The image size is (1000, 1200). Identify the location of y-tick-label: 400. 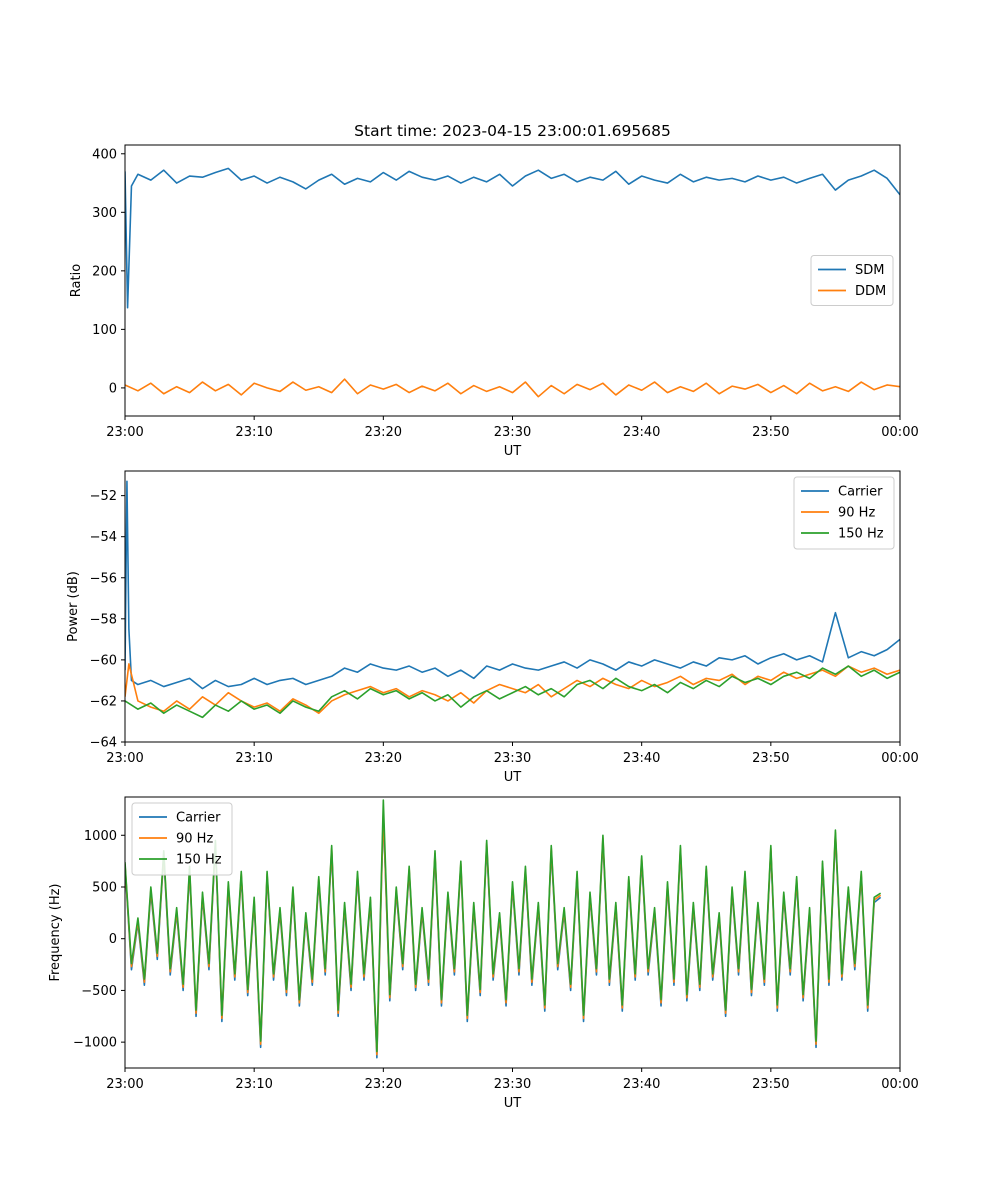
(104, 154).